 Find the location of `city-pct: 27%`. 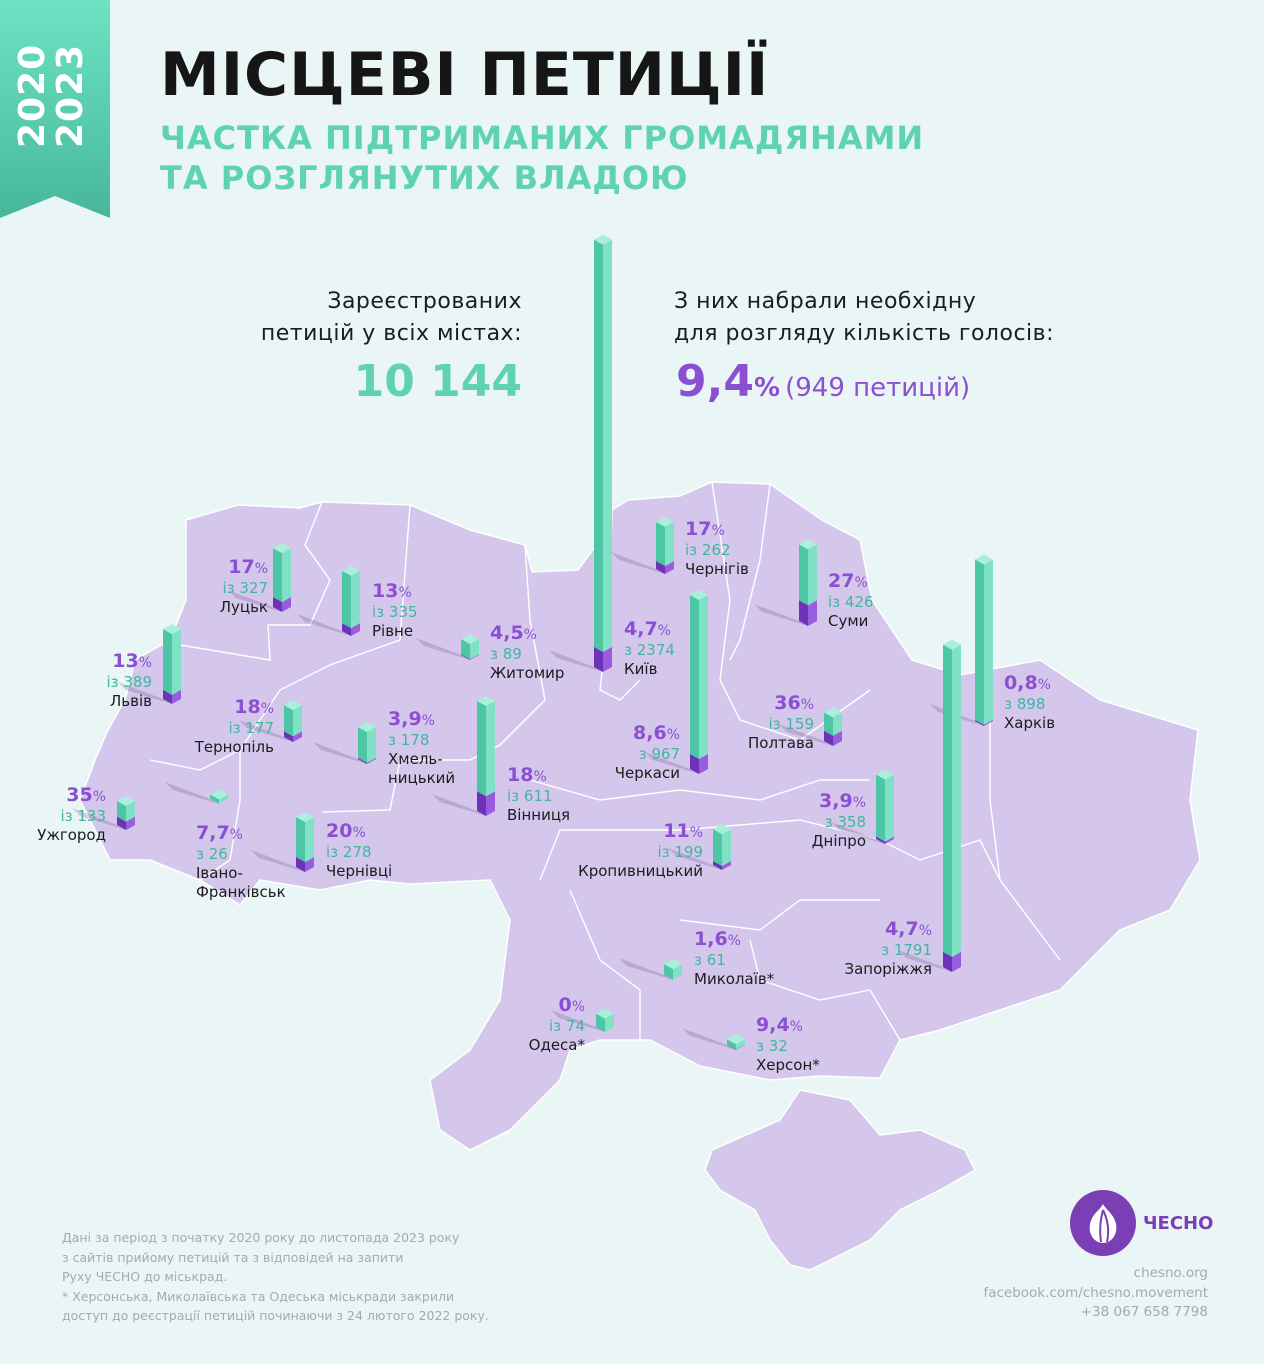

city-pct: 27% is located at coordinates (848, 581).